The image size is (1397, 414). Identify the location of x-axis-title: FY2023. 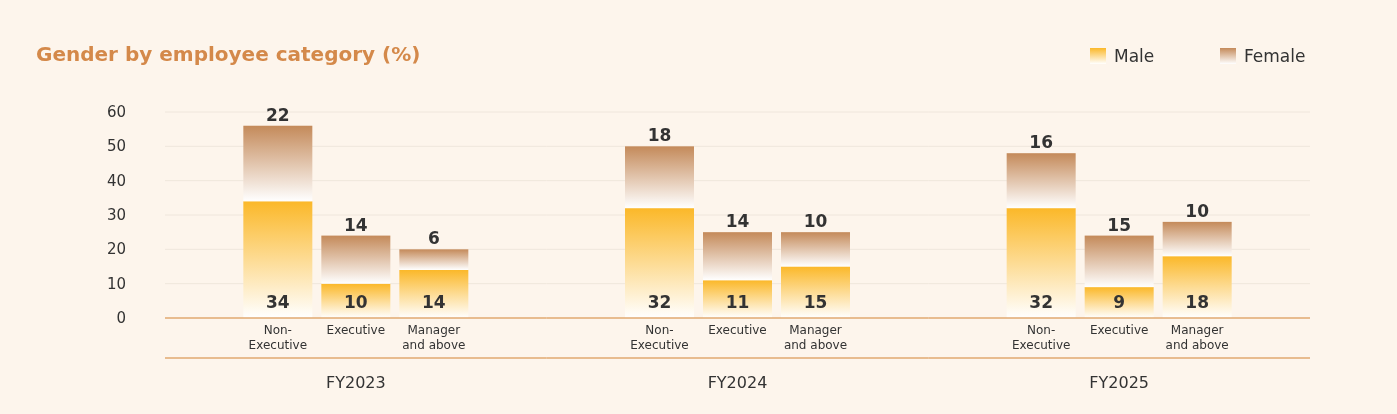
(355, 382).